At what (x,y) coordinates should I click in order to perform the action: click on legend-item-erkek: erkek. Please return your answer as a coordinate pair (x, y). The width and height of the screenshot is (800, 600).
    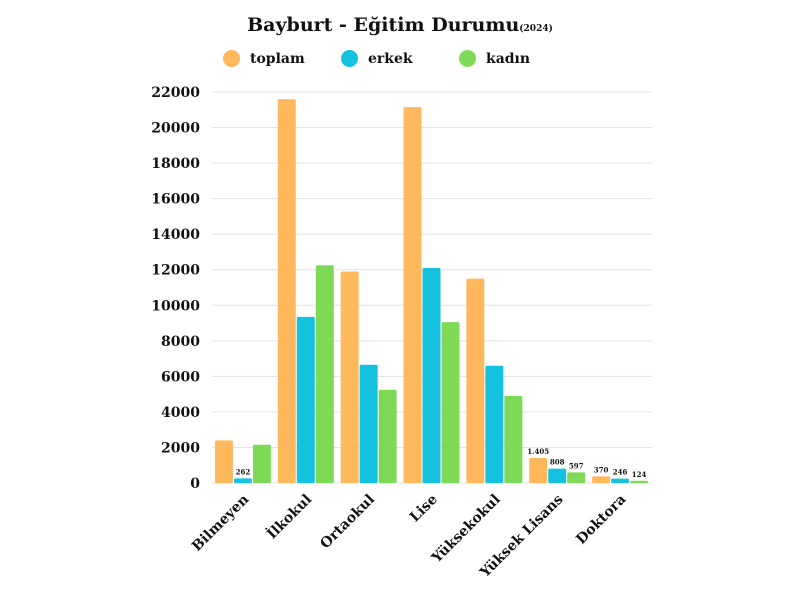
    Looking at the image, I should click on (400, 58).